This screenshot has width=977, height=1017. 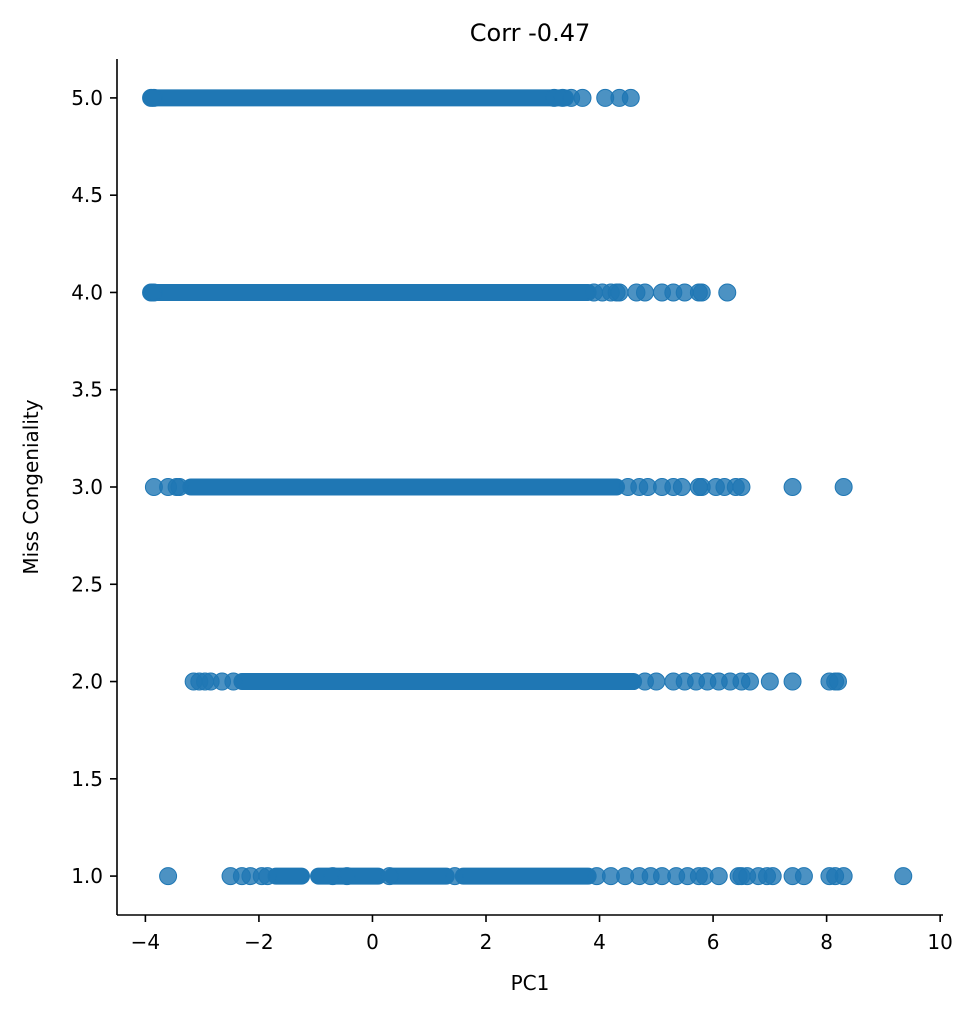 What do you see at coordinates (939, 942) in the screenshot?
I see `x-tick-label: 10` at bounding box center [939, 942].